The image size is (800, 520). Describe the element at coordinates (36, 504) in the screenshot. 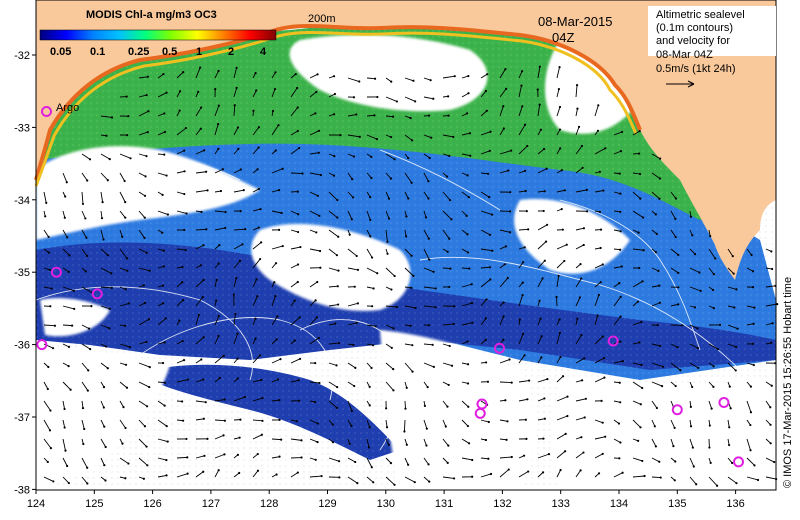

I see `x-tick-label: 124` at that location.